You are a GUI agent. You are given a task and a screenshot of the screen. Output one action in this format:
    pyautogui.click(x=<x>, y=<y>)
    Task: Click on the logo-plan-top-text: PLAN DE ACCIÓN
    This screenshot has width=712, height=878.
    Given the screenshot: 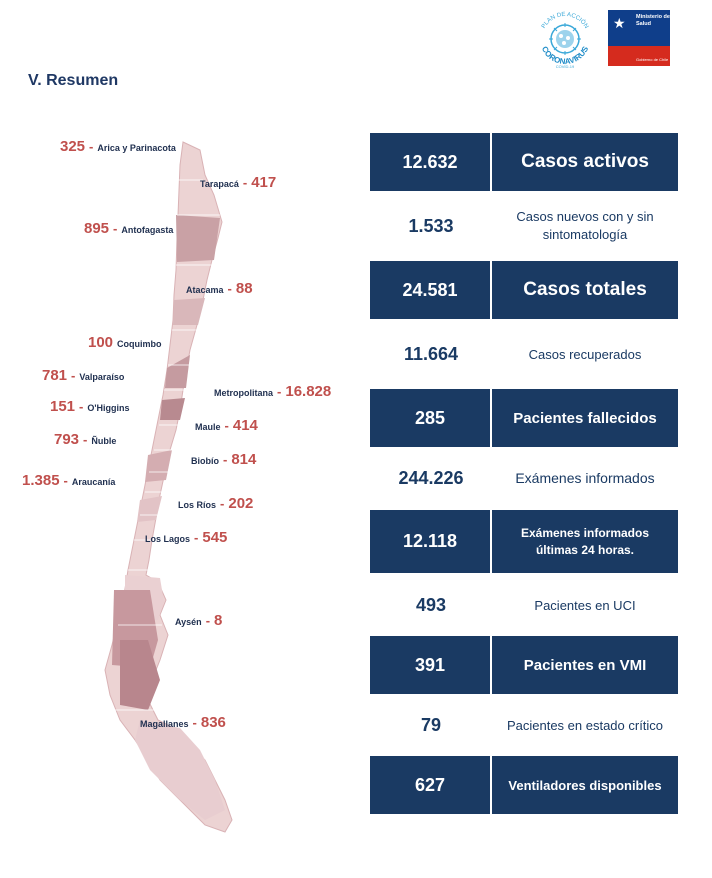 What is the action you would take?
    pyautogui.click(x=565, y=21)
    